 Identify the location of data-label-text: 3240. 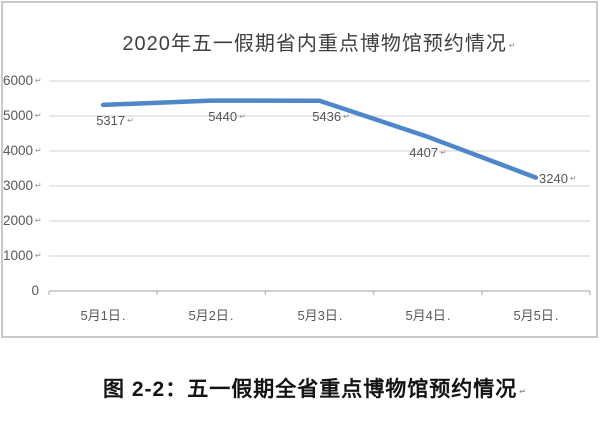
(553, 178).